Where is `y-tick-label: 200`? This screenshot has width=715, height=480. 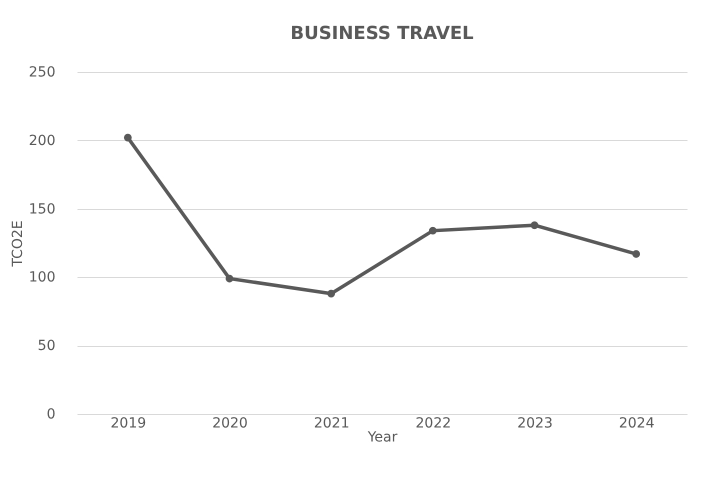 y-tick-label: 200 is located at coordinates (42, 140).